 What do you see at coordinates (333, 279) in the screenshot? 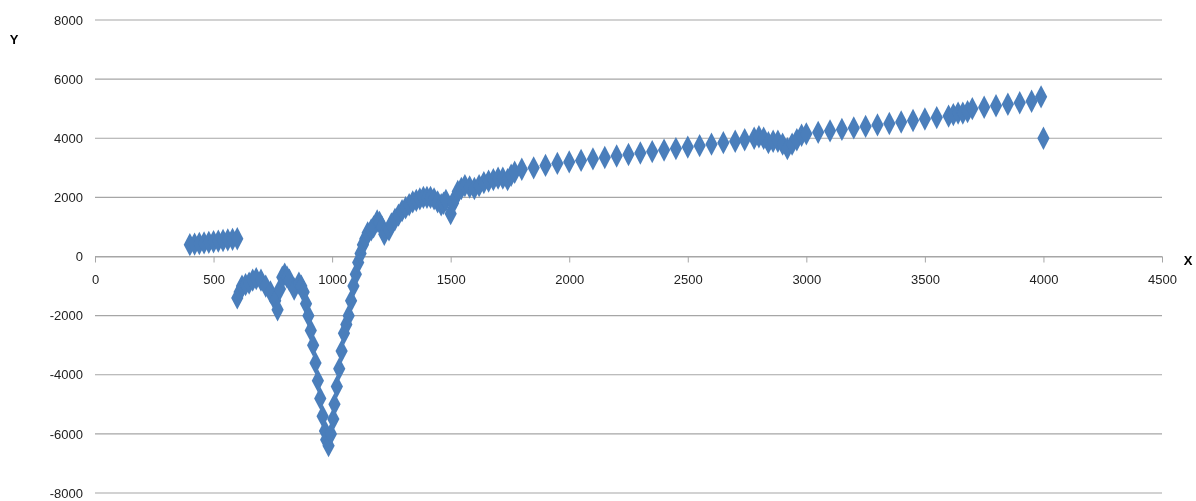
I see `x-tick-label: 1000` at bounding box center [333, 279].